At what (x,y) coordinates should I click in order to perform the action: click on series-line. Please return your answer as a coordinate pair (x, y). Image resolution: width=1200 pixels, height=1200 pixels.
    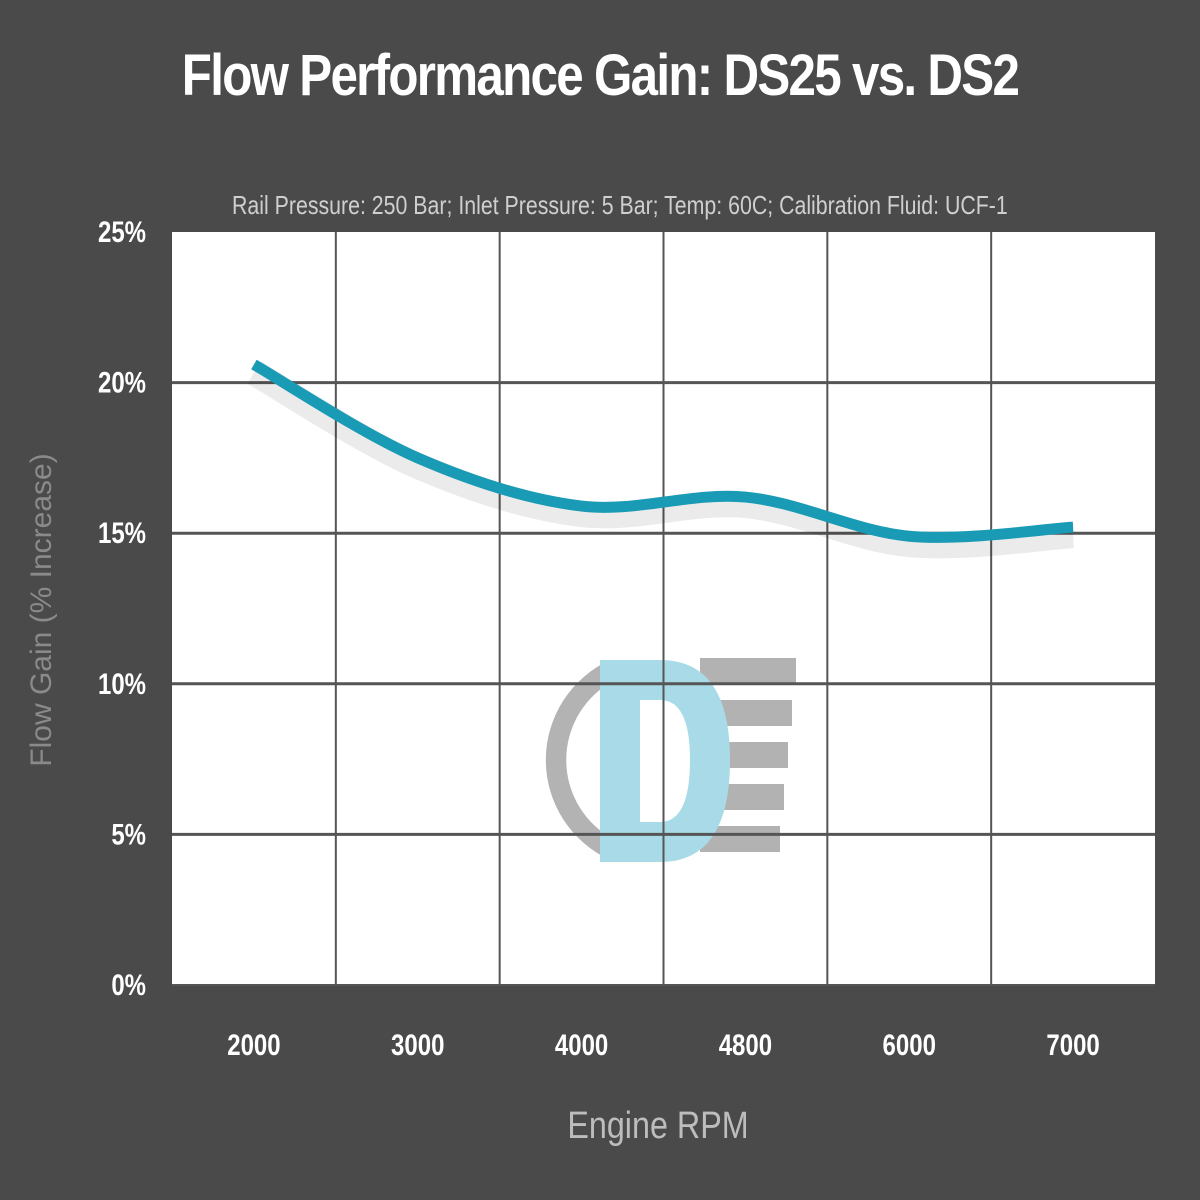
    Looking at the image, I should click on (662, 451).